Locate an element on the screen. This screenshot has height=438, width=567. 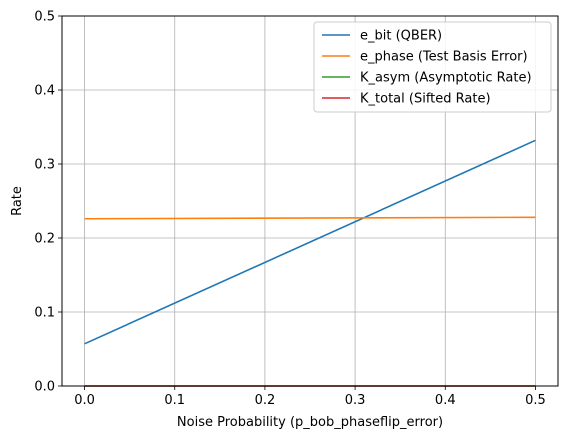
x-tick-label: 0.4 is located at coordinates (445, 400).